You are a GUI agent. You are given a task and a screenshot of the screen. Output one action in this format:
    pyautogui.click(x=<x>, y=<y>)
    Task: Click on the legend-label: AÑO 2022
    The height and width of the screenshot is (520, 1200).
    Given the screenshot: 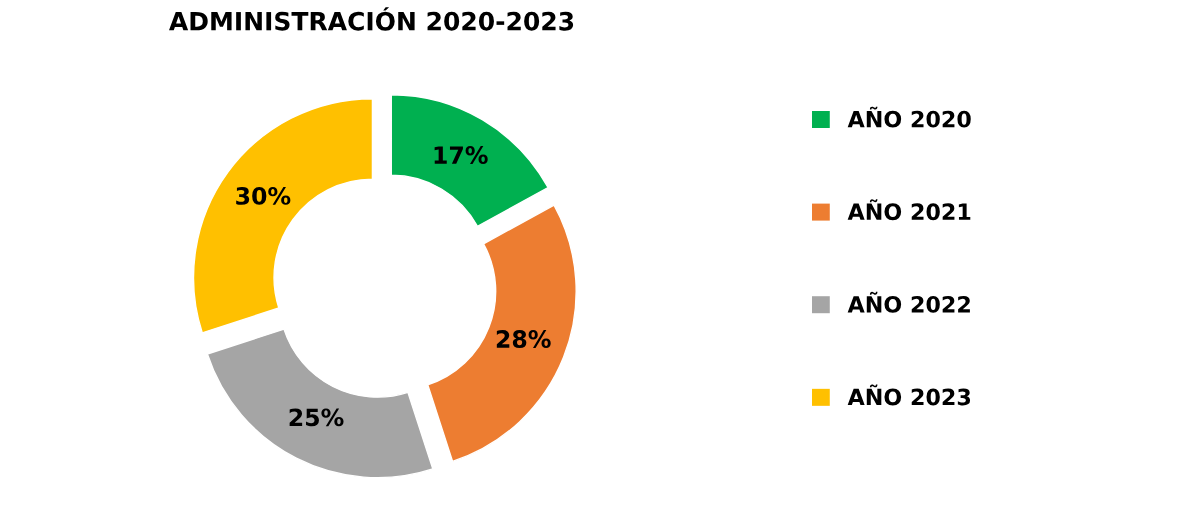 What is the action you would take?
    pyautogui.click(x=908, y=302)
    